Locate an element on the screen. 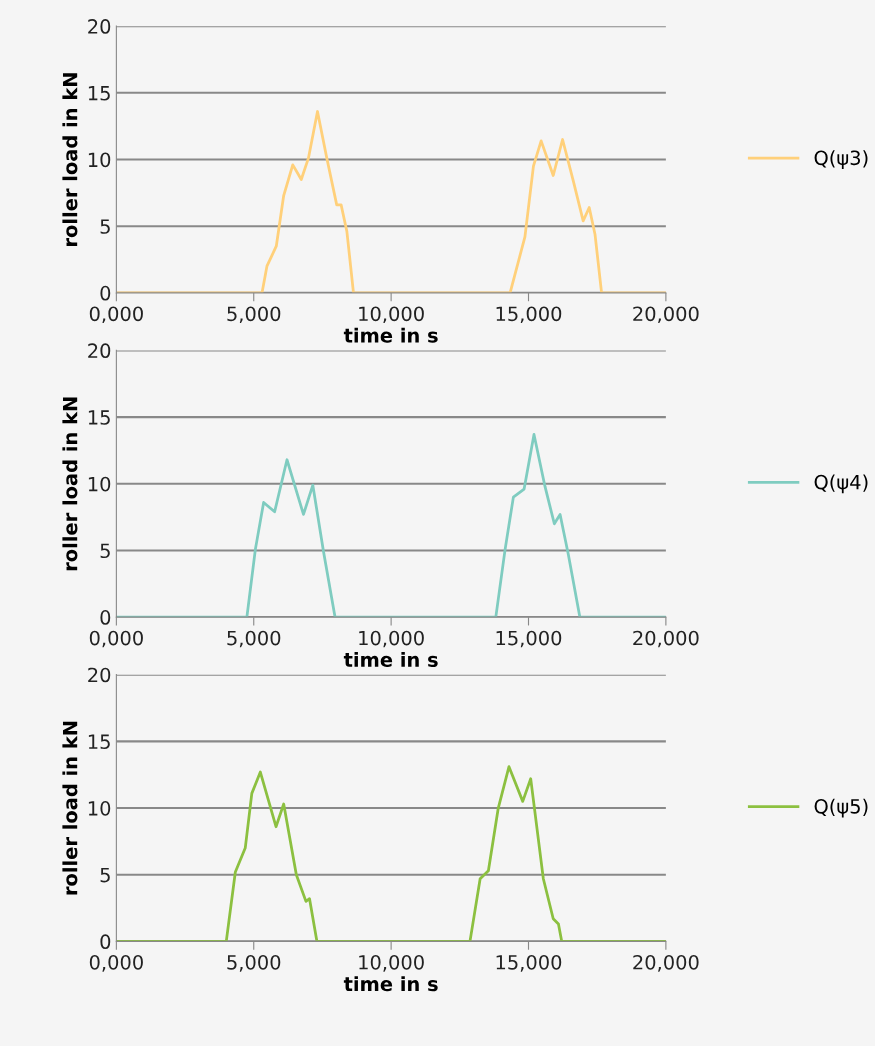 This screenshot has height=1046, width=875. legend-label: Q(ψ3) is located at coordinates (841, 159).